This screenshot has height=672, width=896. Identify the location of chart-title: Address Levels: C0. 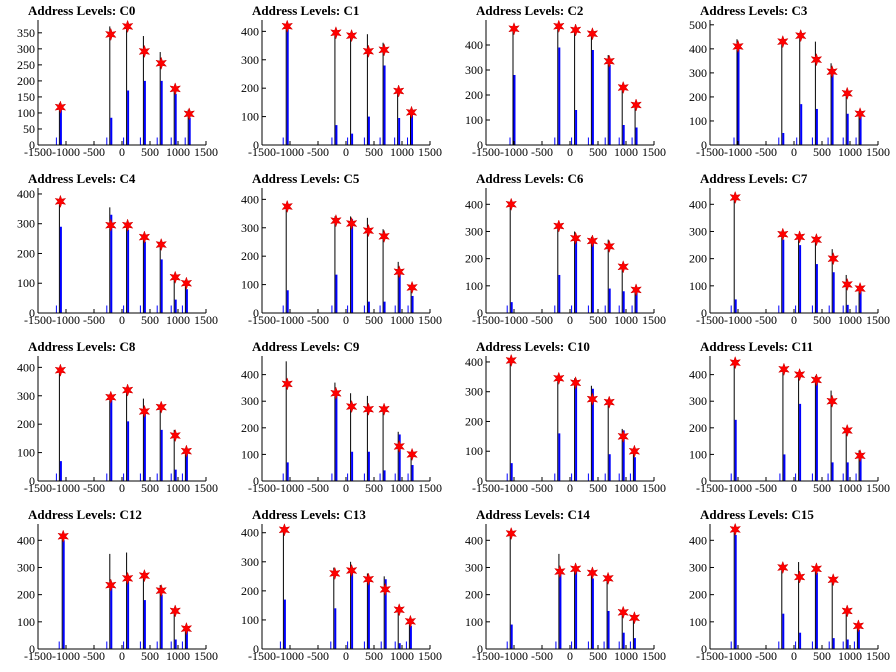
(81, 10).